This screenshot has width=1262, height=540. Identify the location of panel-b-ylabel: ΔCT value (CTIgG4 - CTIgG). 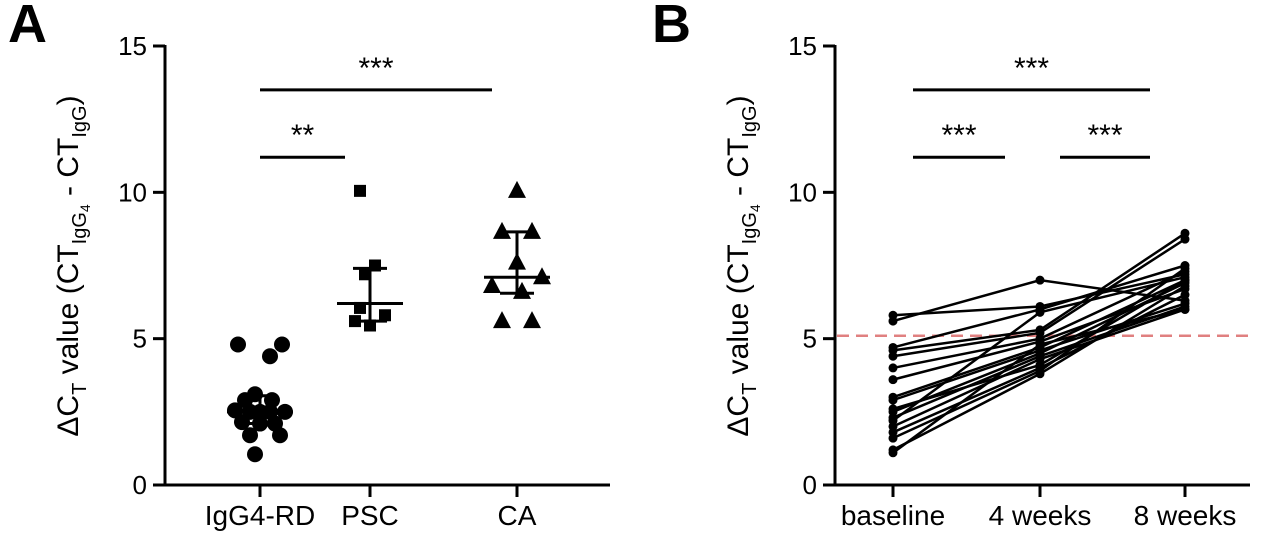
(742, 265).